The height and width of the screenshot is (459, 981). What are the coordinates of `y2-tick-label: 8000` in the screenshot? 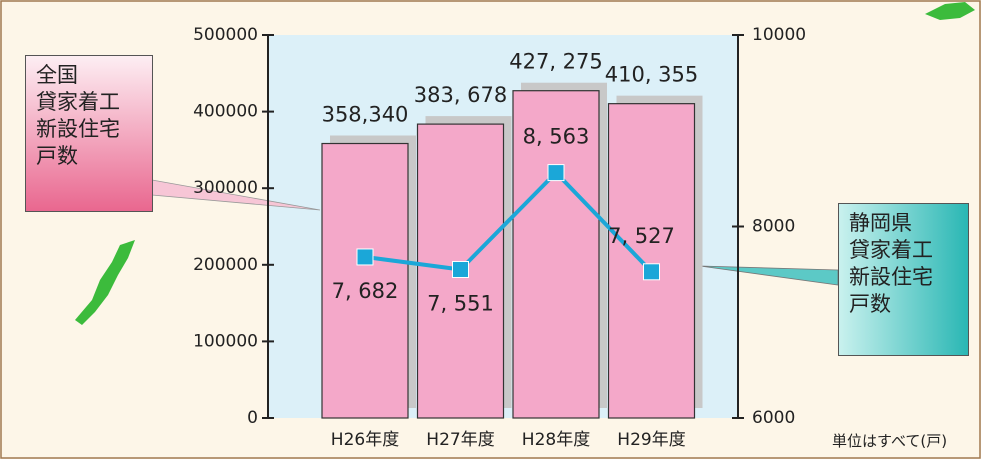 It's located at (773, 227).